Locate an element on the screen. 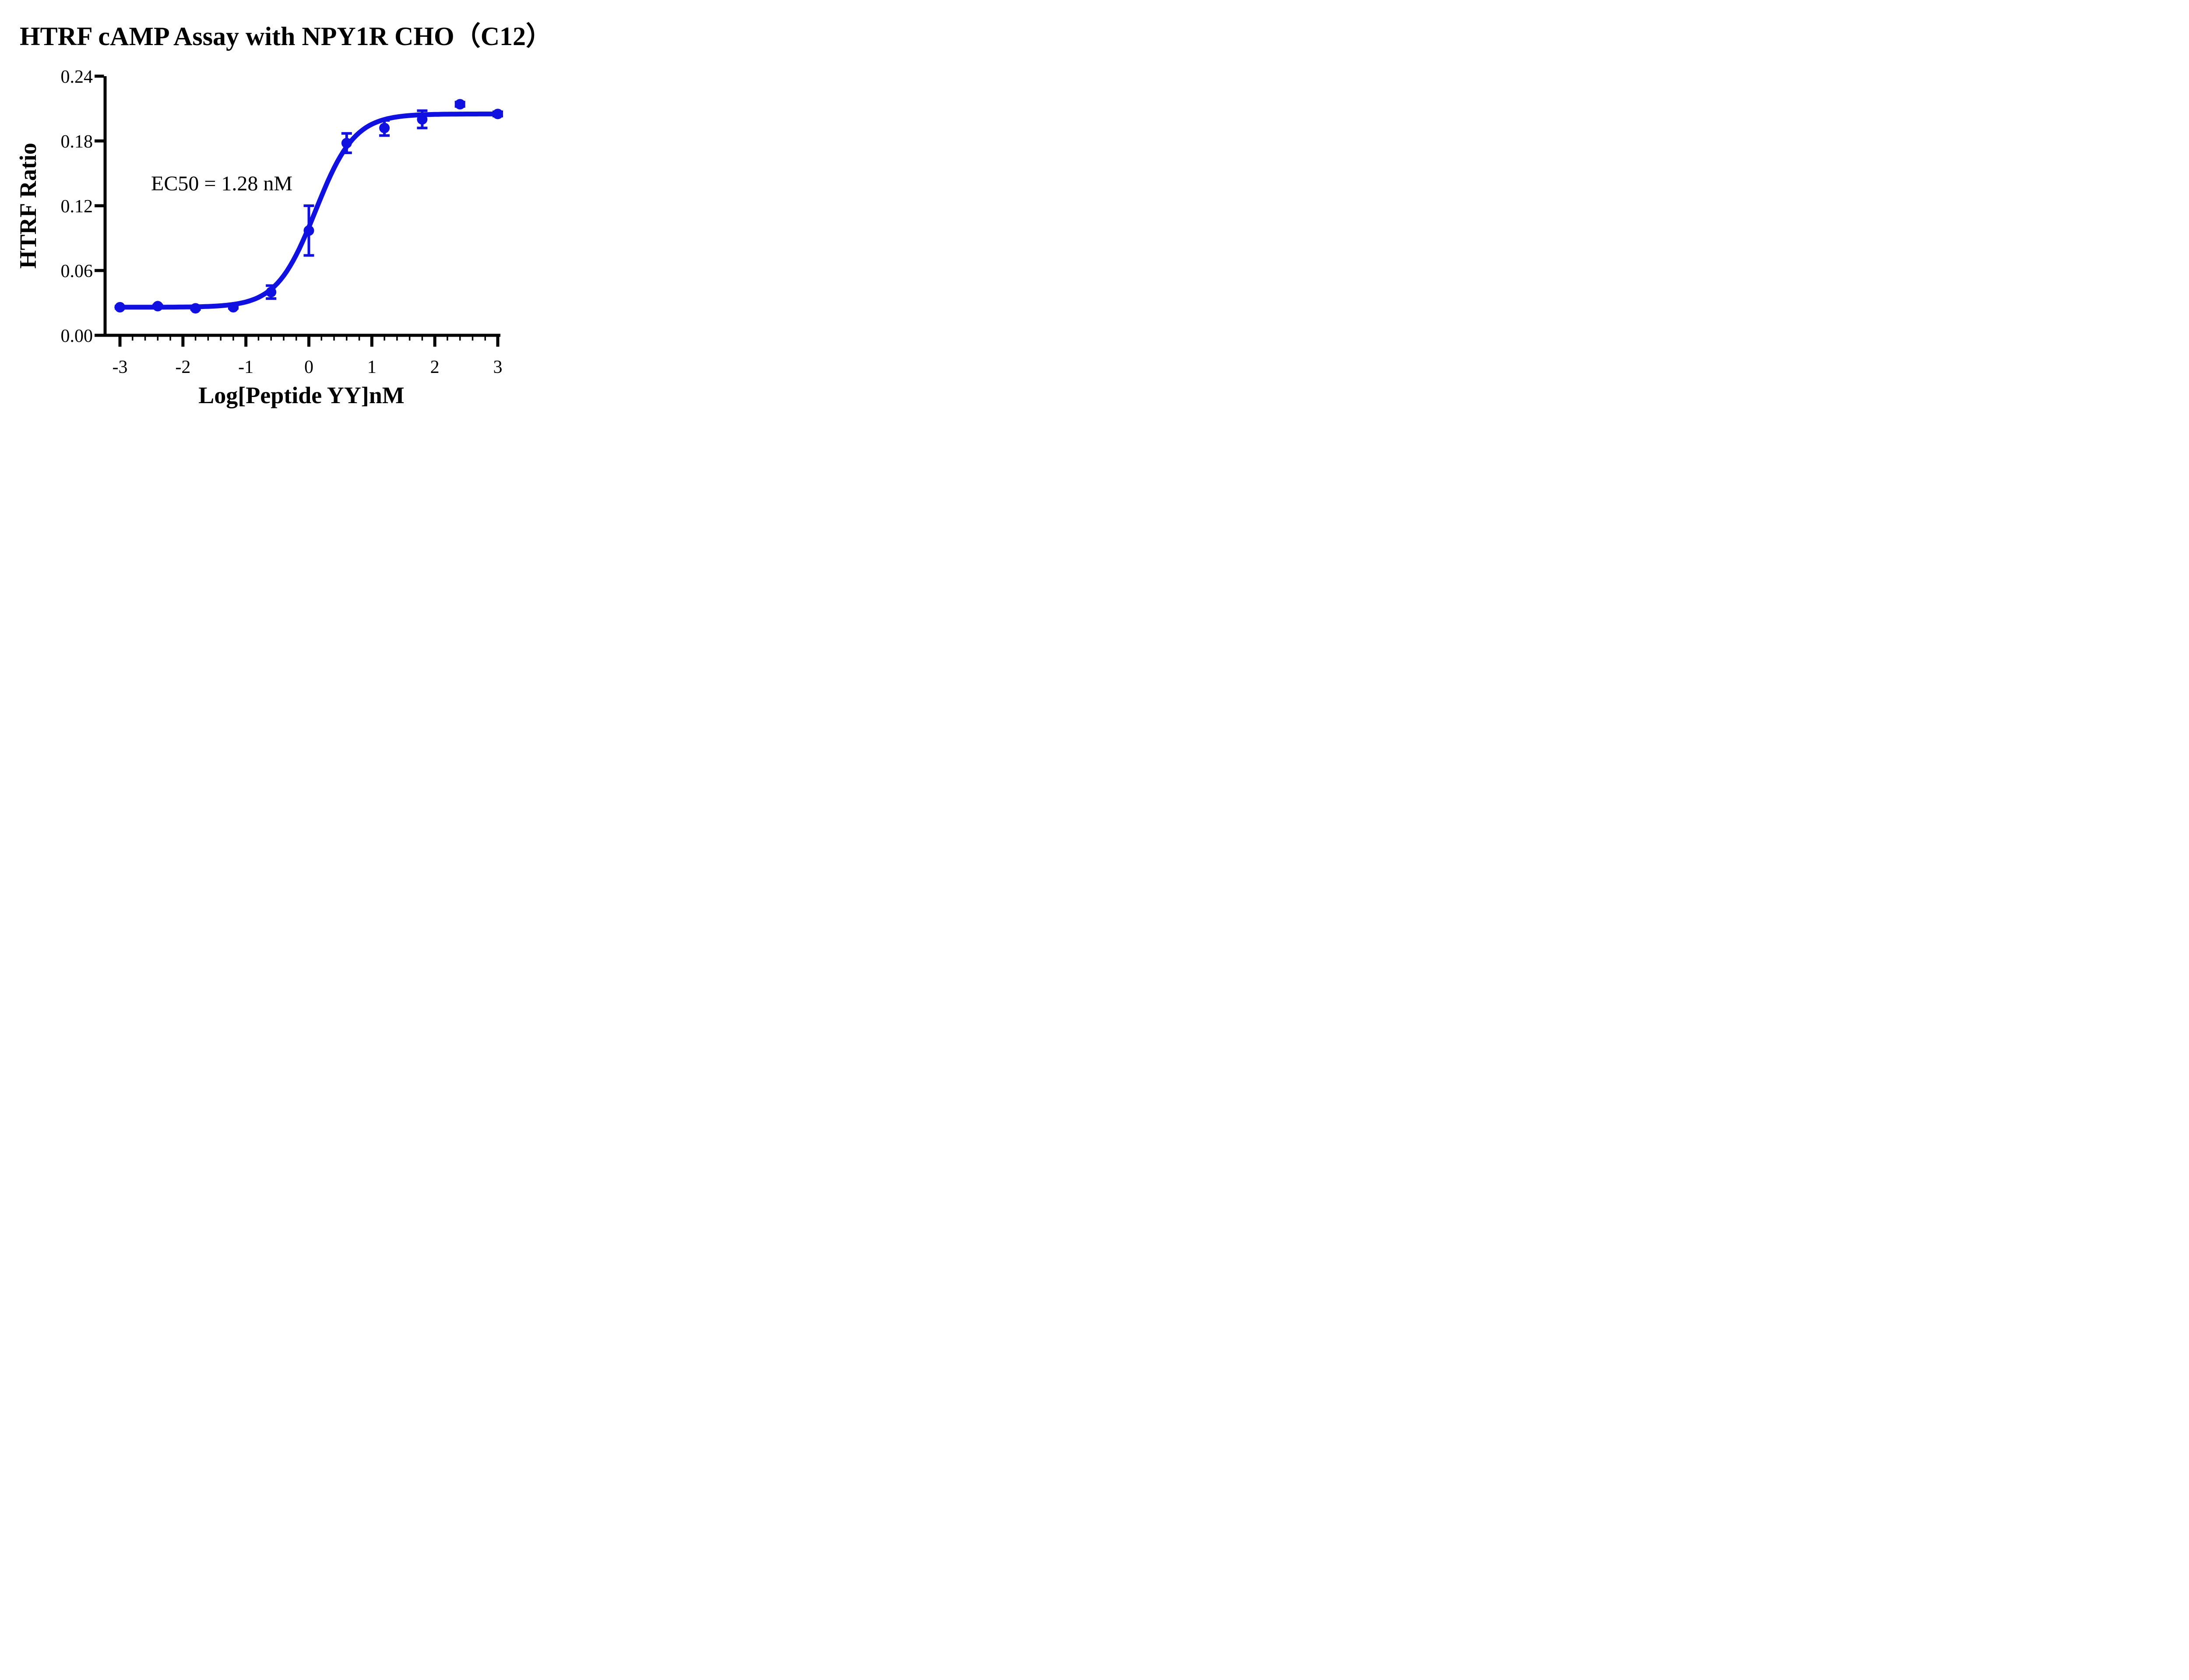 This screenshot has width=2189, height=1680. y-tick-label: 0.18 is located at coordinates (77, 142).